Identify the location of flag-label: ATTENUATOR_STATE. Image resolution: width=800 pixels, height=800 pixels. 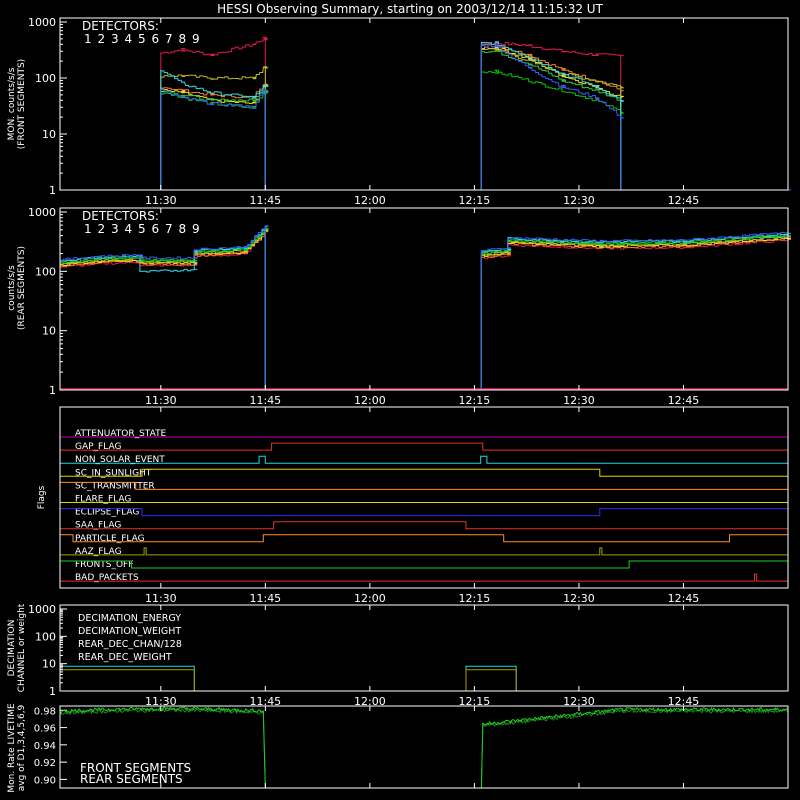
(121, 434).